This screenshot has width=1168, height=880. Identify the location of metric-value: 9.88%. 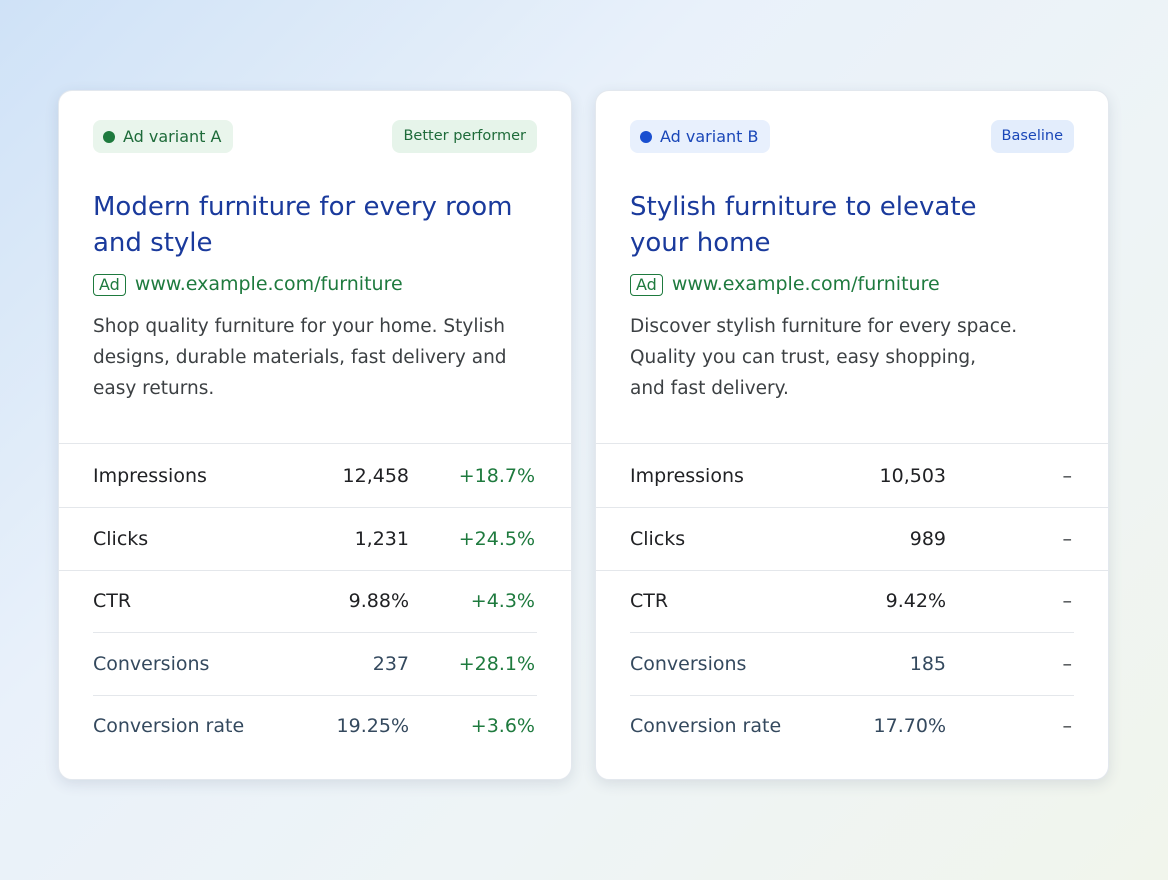
(378, 601).